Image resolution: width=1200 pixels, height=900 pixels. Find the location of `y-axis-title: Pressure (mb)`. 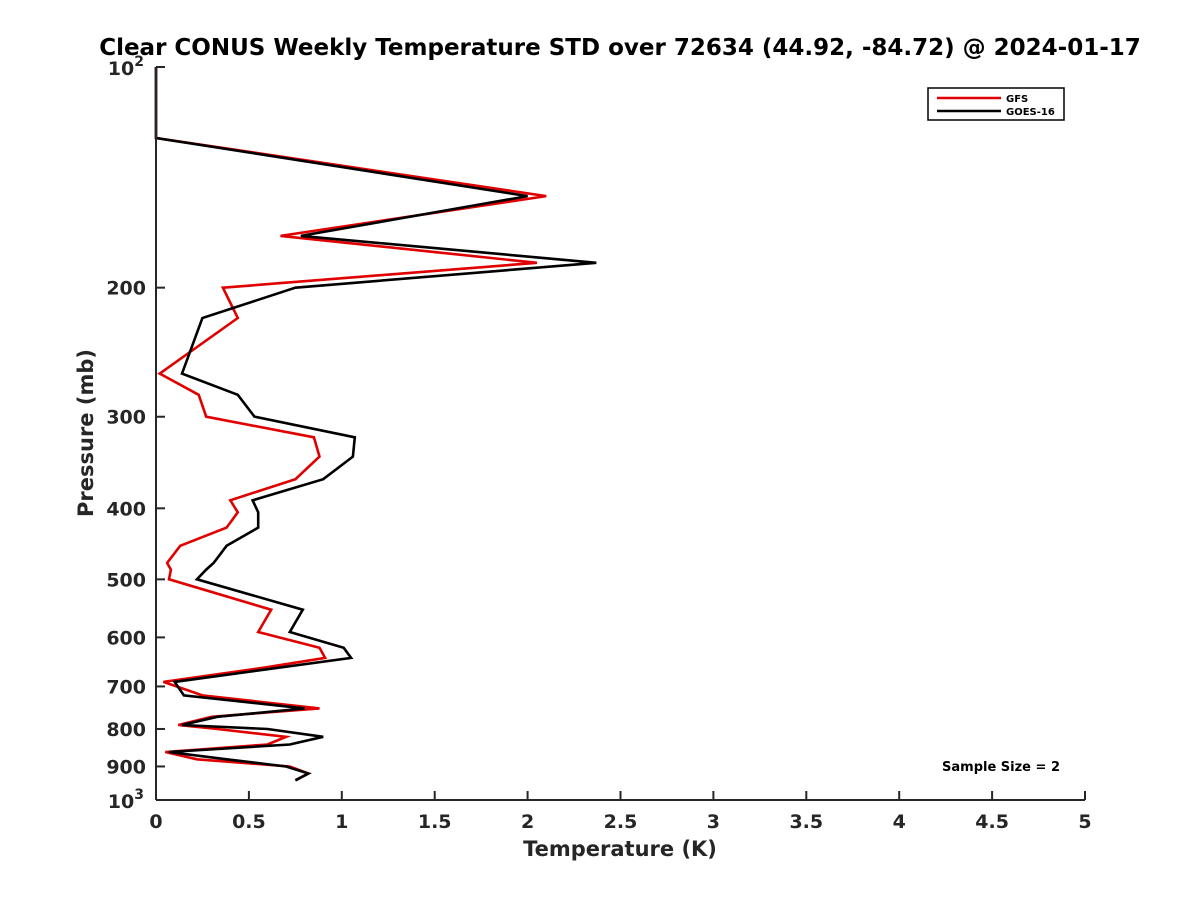

y-axis-title: Pressure (mb) is located at coordinates (86, 433).